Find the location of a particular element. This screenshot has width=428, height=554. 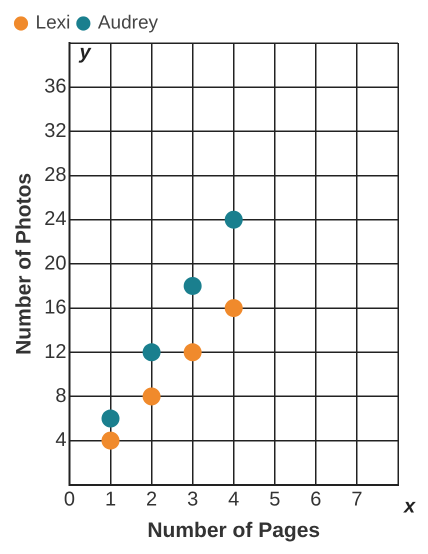

x-tick-label: 1 is located at coordinates (110, 499).